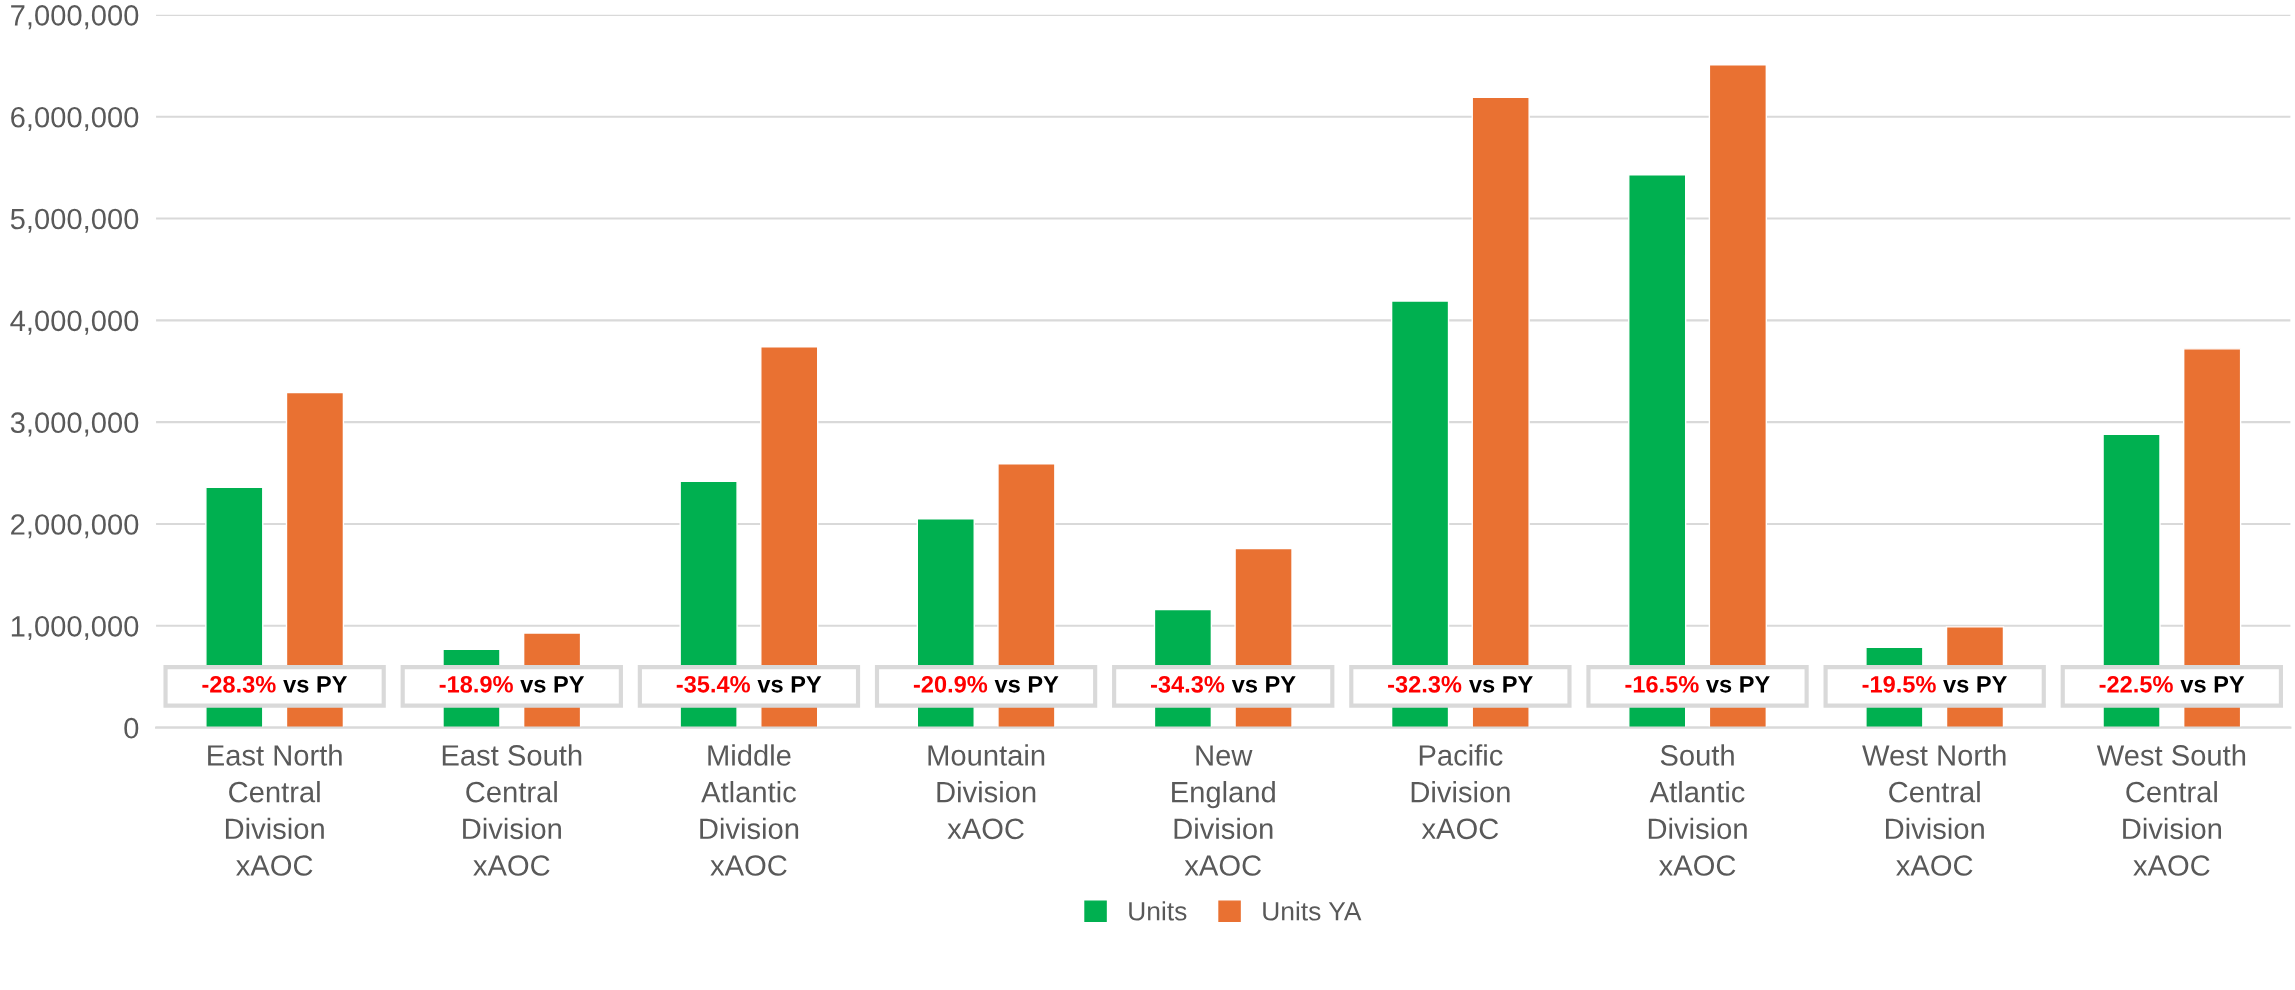 Image resolution: width=2295 pixels, height=990 pixels. What do you see at coordinates (749, 684) in the screenshot?
I see `annotation: -35.4% vs PY` at bounding box center [749, 684].